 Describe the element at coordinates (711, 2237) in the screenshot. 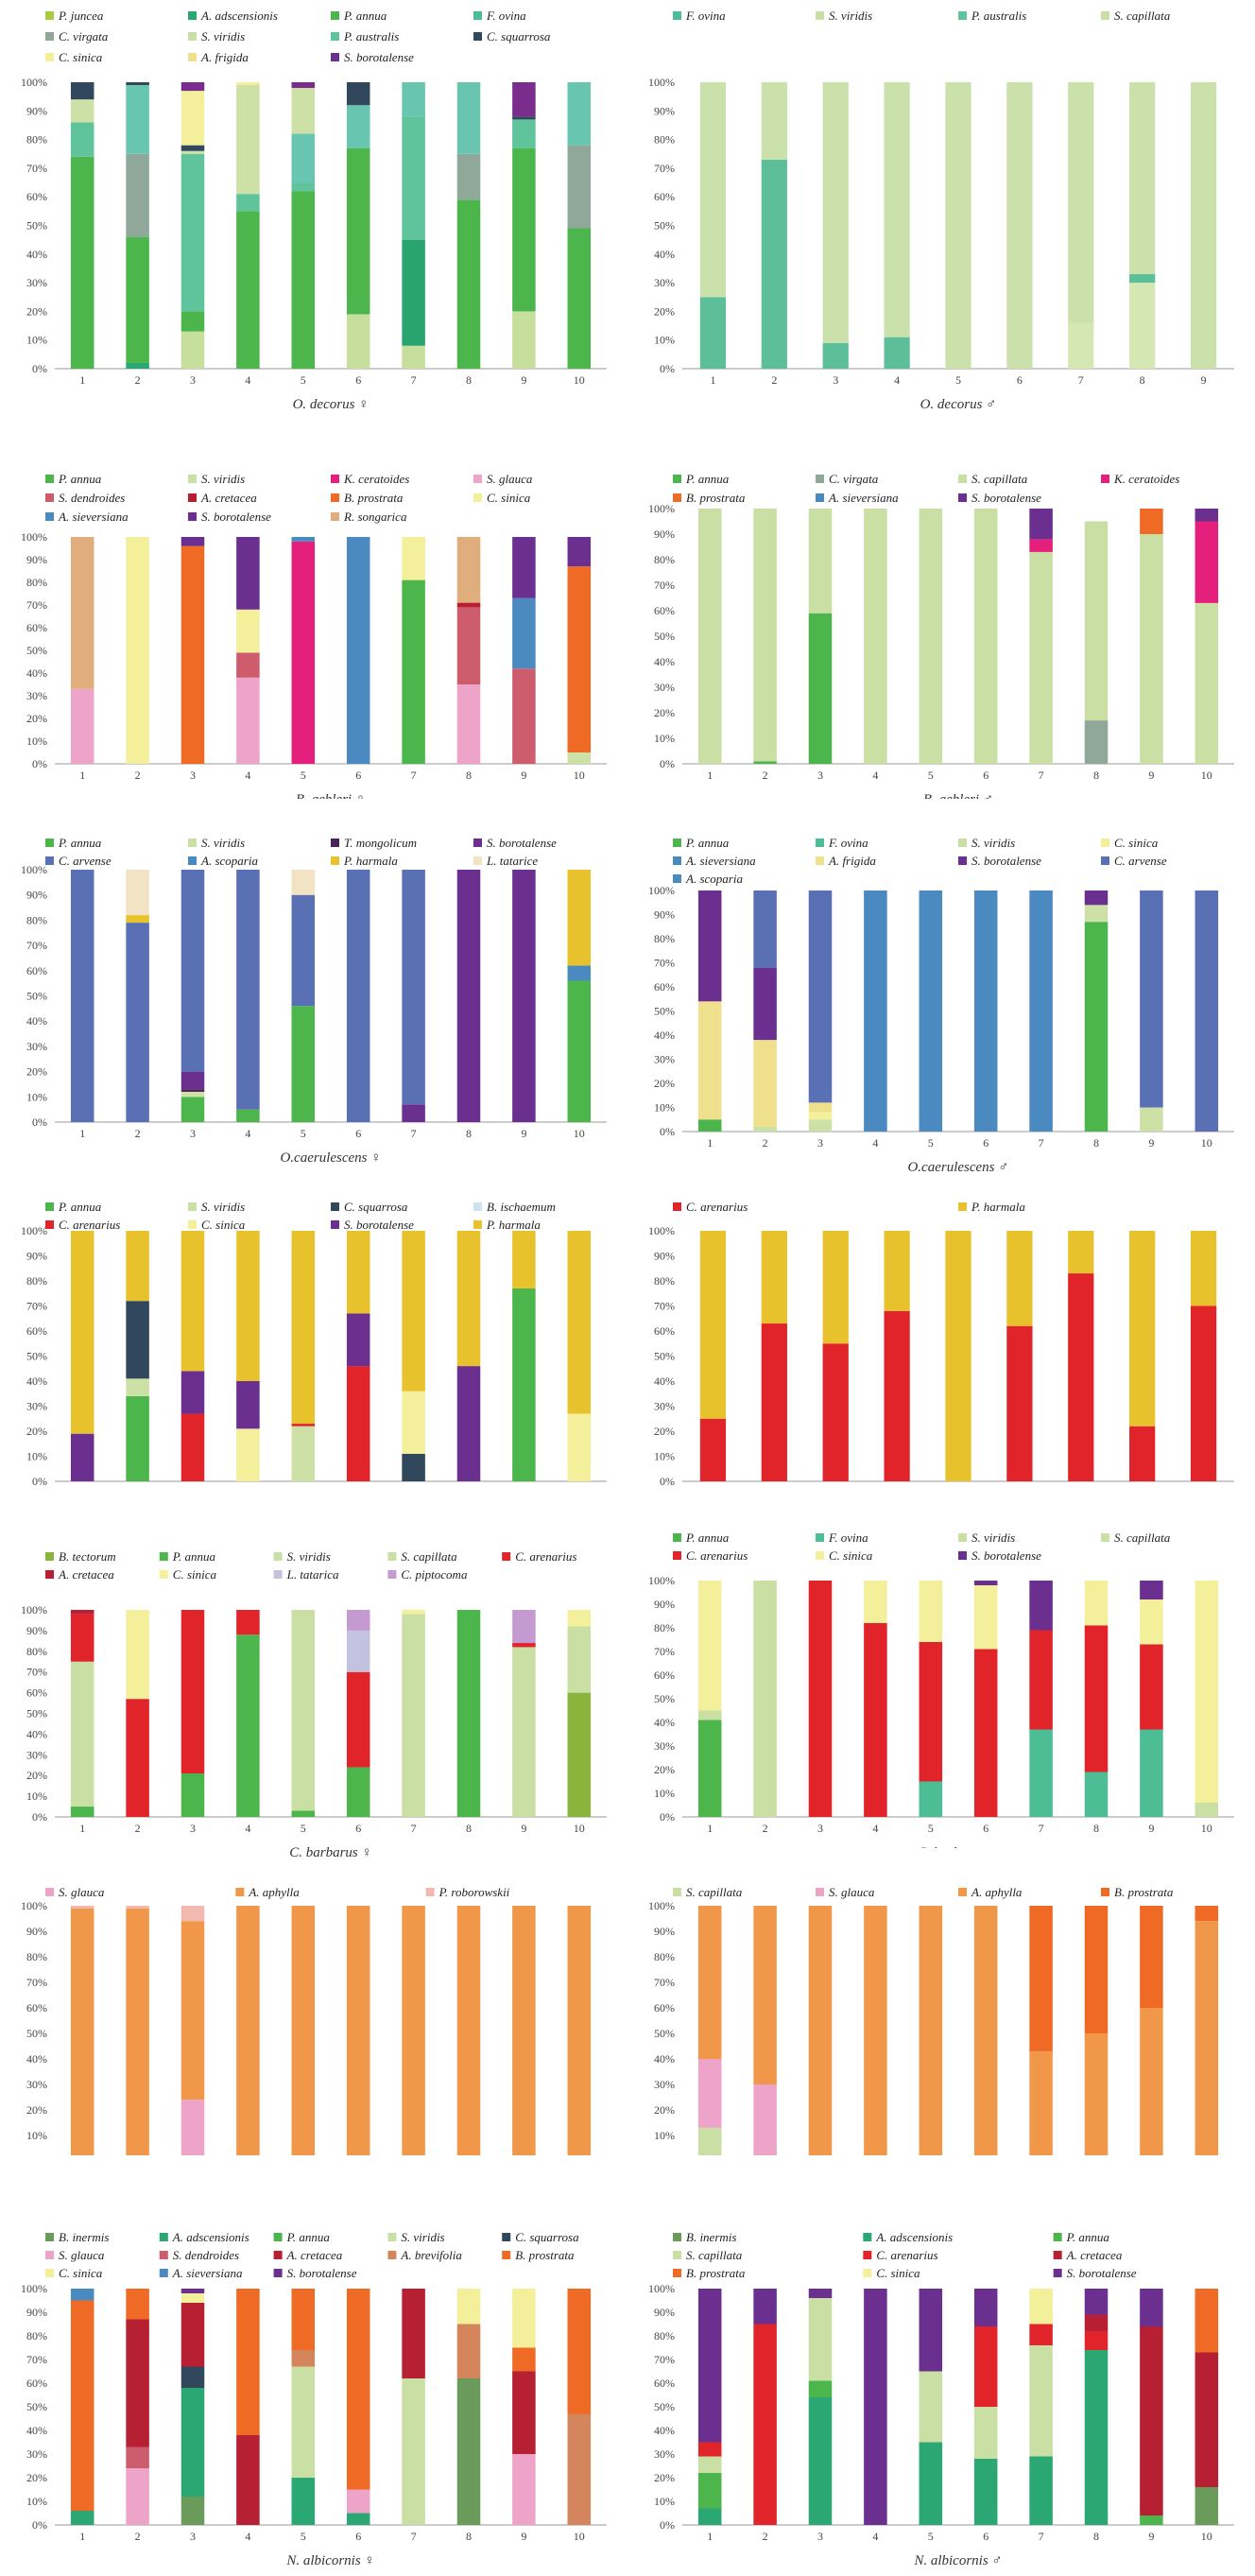

I see `legend-label: B. inermis` at that location.